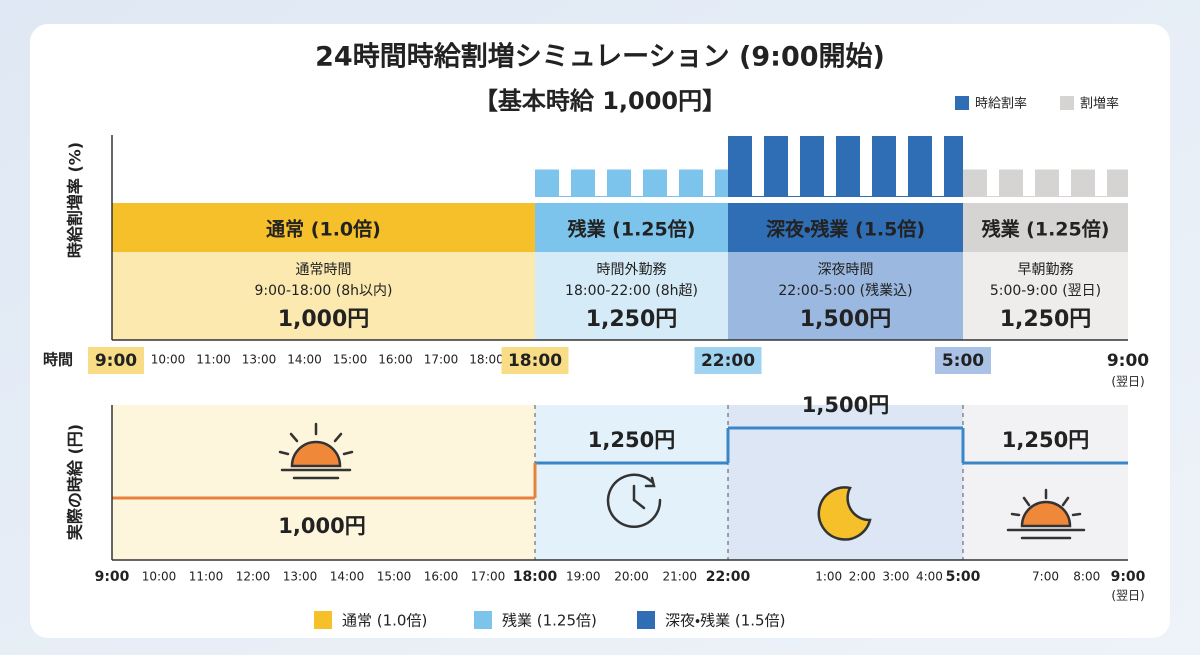 Image resolution: width=1200 pixels, height=659 pixels. I want to click on x-tick-label: 1:00, so click(828, 577).